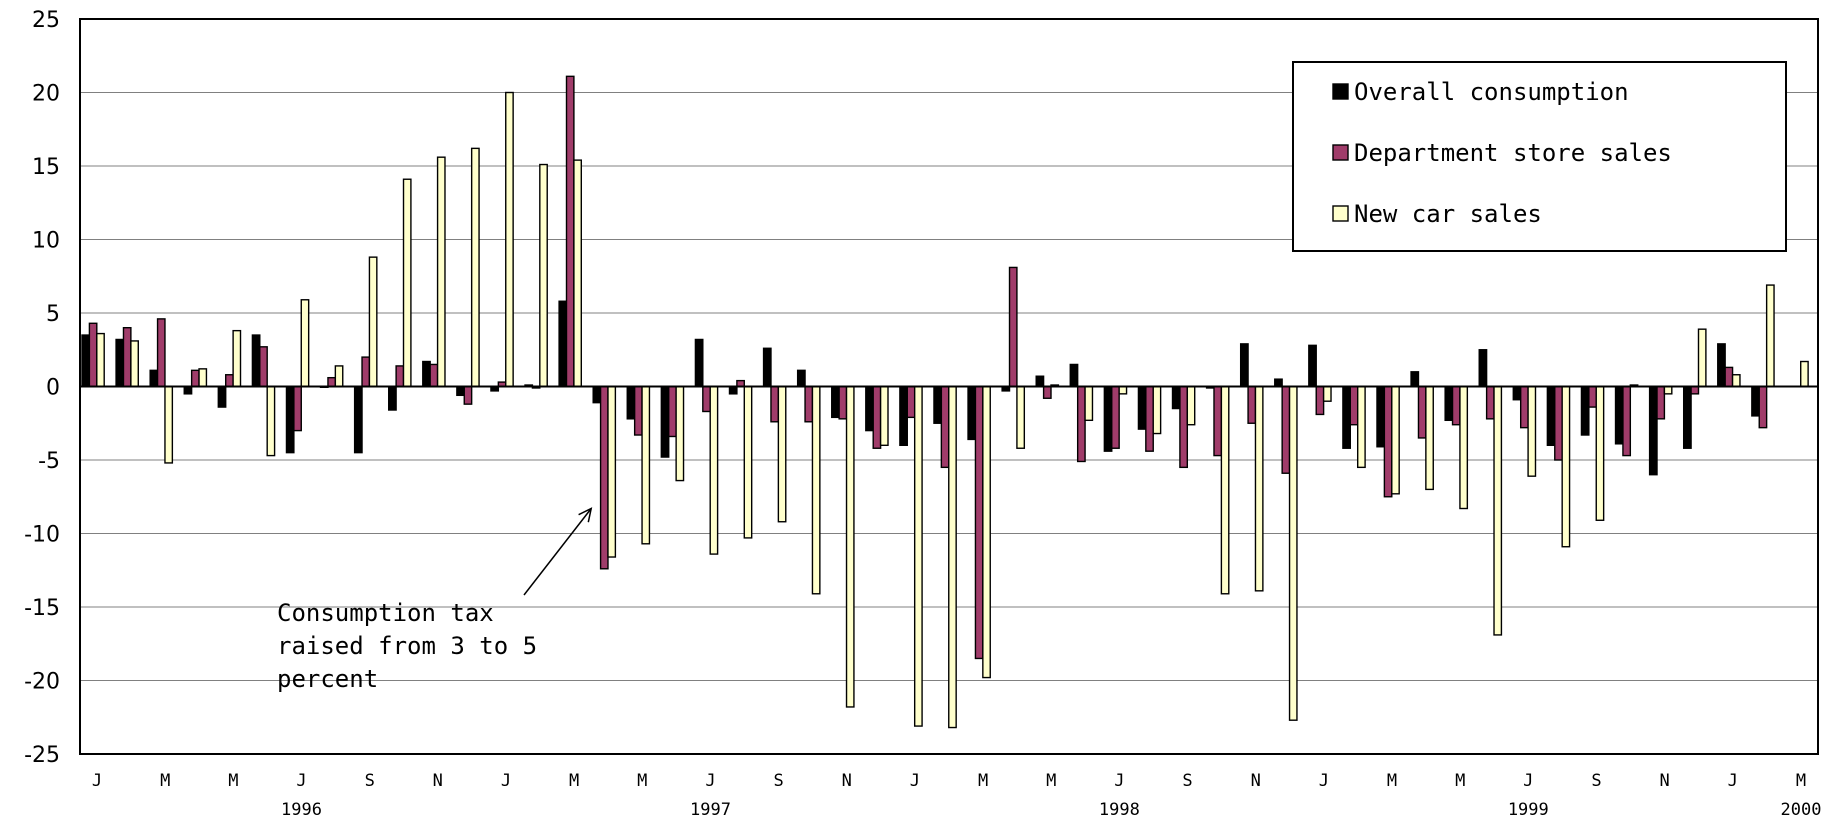 The height and width of the screenshot is (817, 1835). Describe the element at coordinates (407, 646) in the screenshot. I see `annotation-text: raised from 3 to 5` at that location.